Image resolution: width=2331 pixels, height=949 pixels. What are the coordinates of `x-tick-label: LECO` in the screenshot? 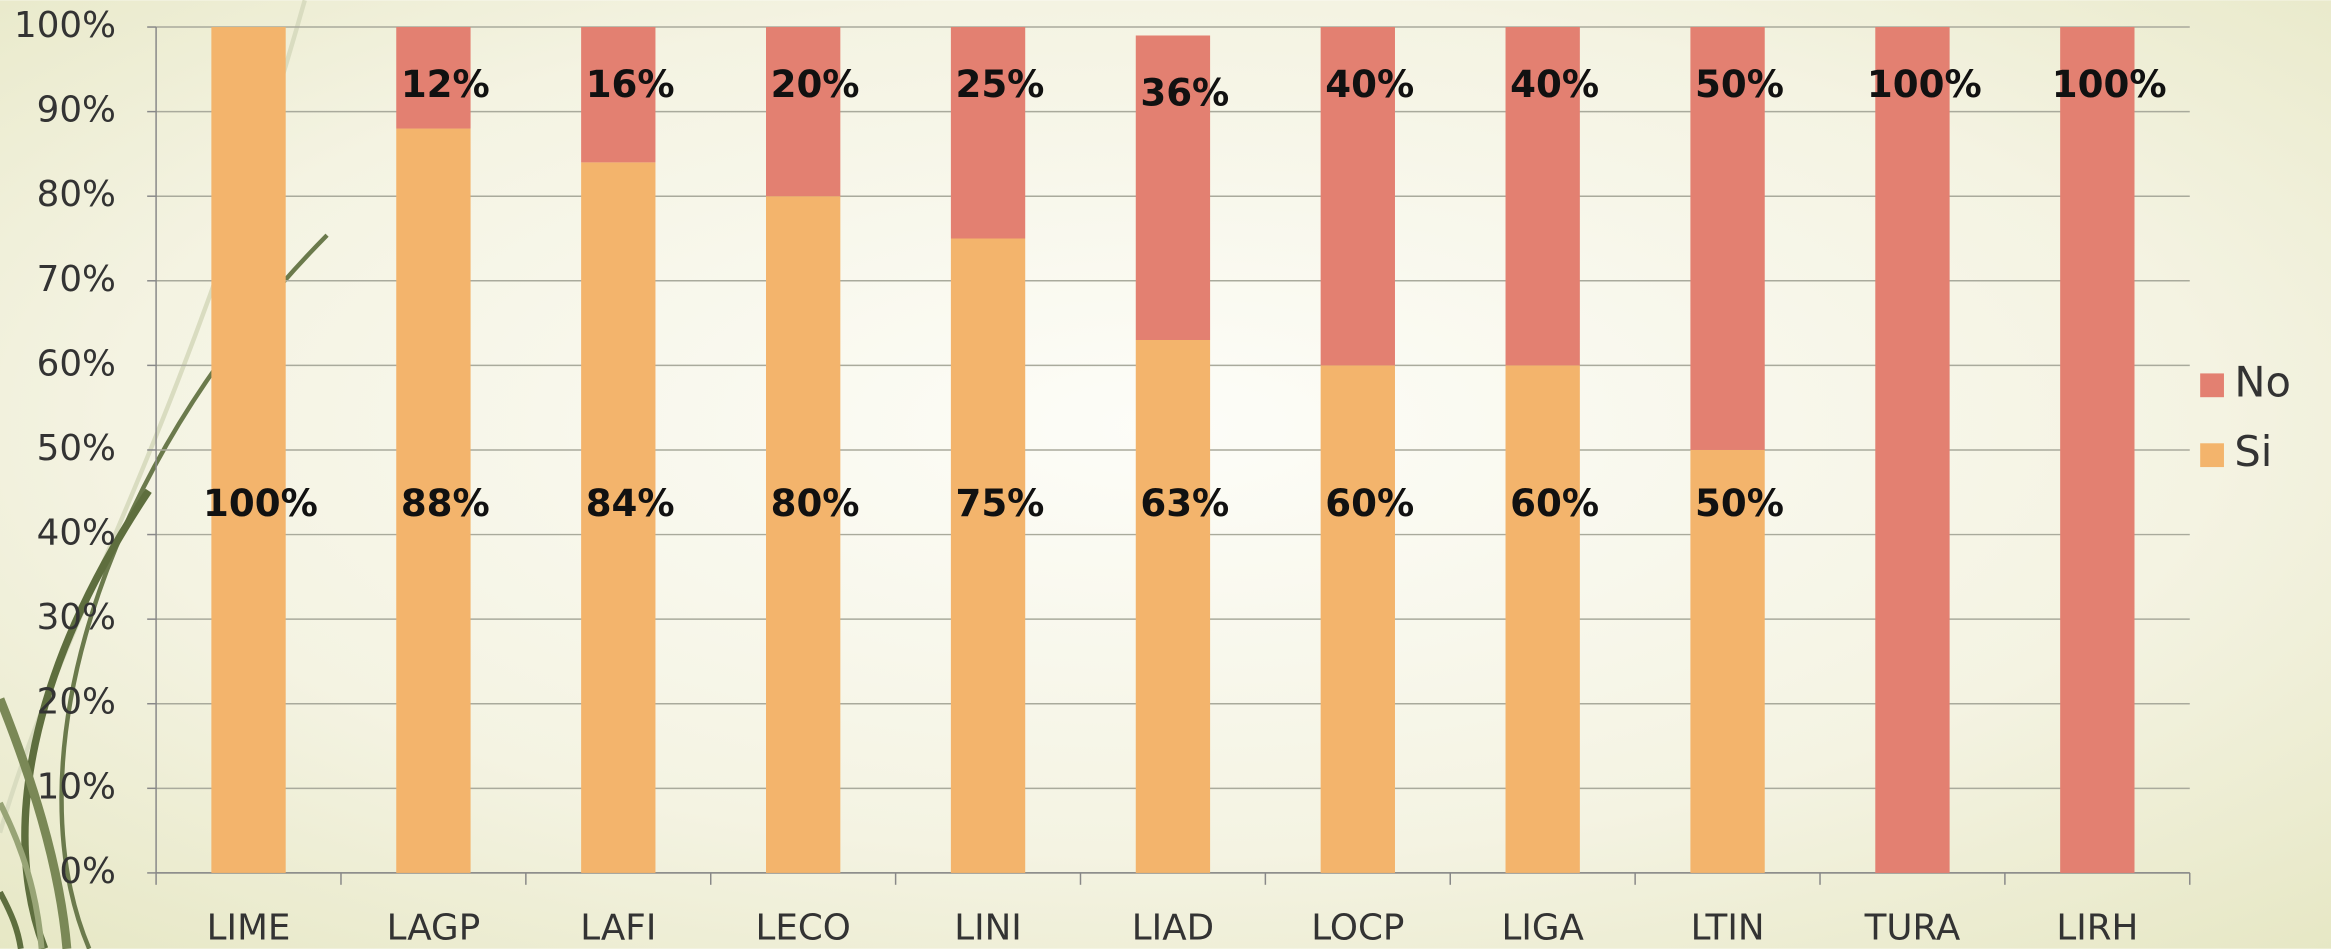 It's located at (802, 927).